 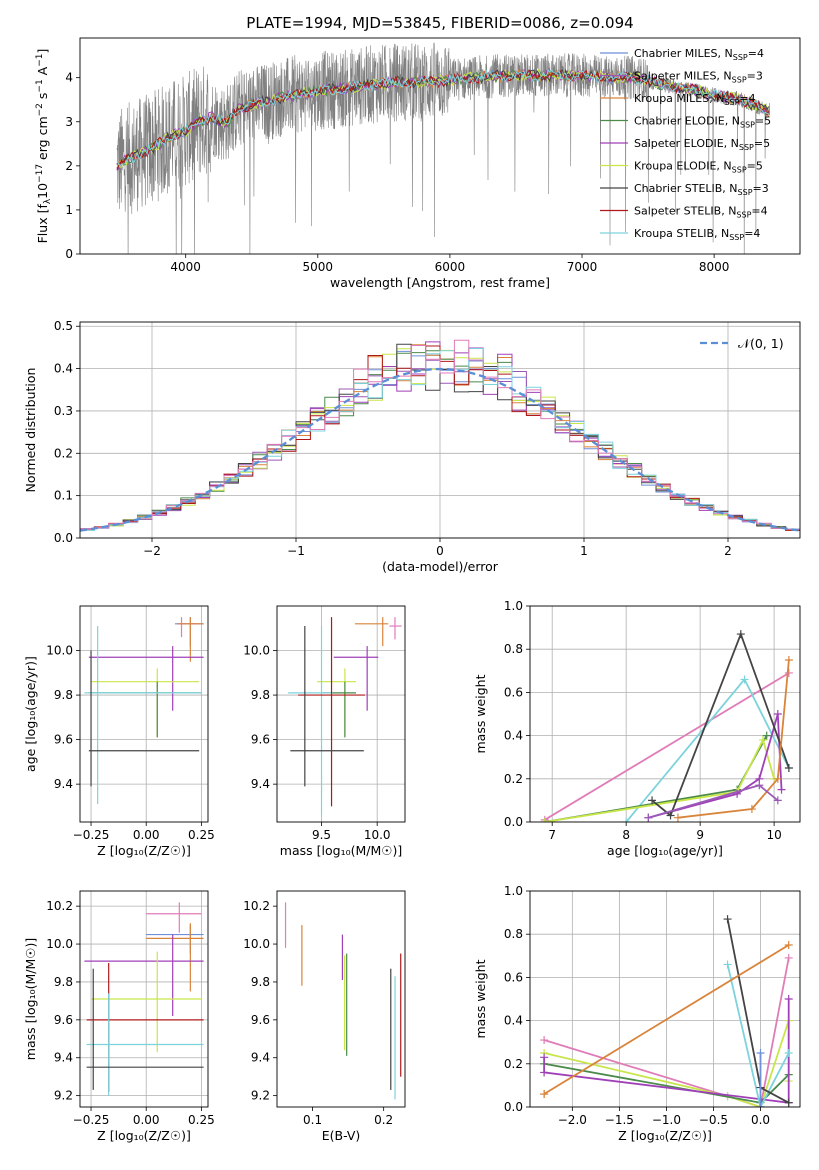 What do you see at coordinates (312, 1120) in the screenshot?
I see `x-tick-label: 0.1` at bounding box center [312, 1120].